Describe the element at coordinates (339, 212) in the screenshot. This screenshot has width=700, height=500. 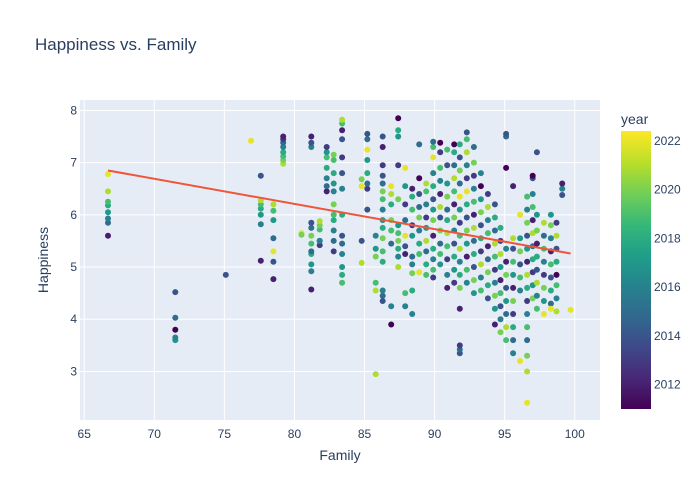
I see `trend-line` at that location.